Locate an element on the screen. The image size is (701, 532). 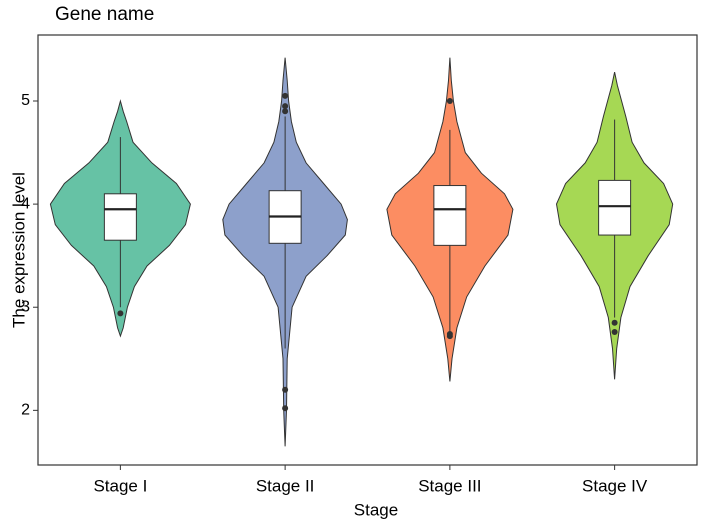
chart-title: Gene name is located at coordinates (104, 14).